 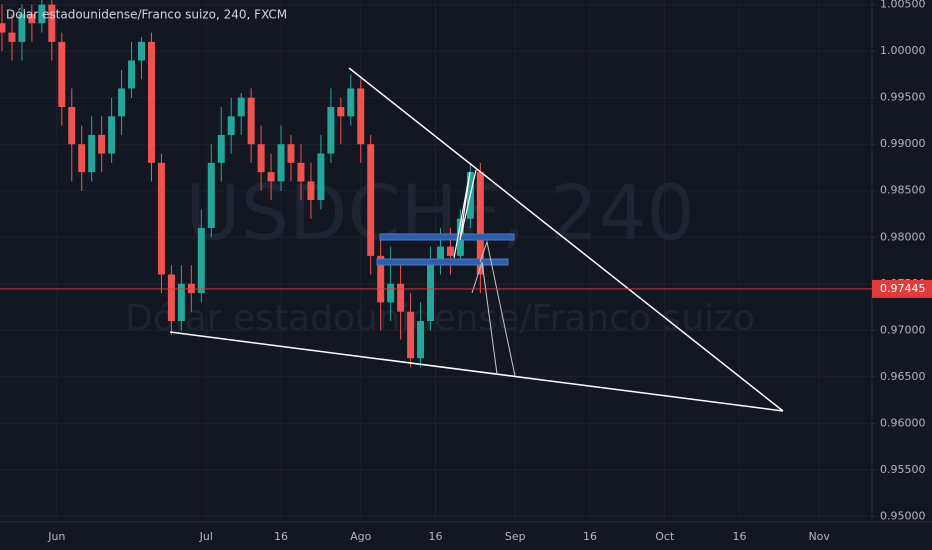 What do you see at coordinates (903, 97) in the screenshot?
I see `y-tick-label: 0.99500` at bounding box center [903, 97].